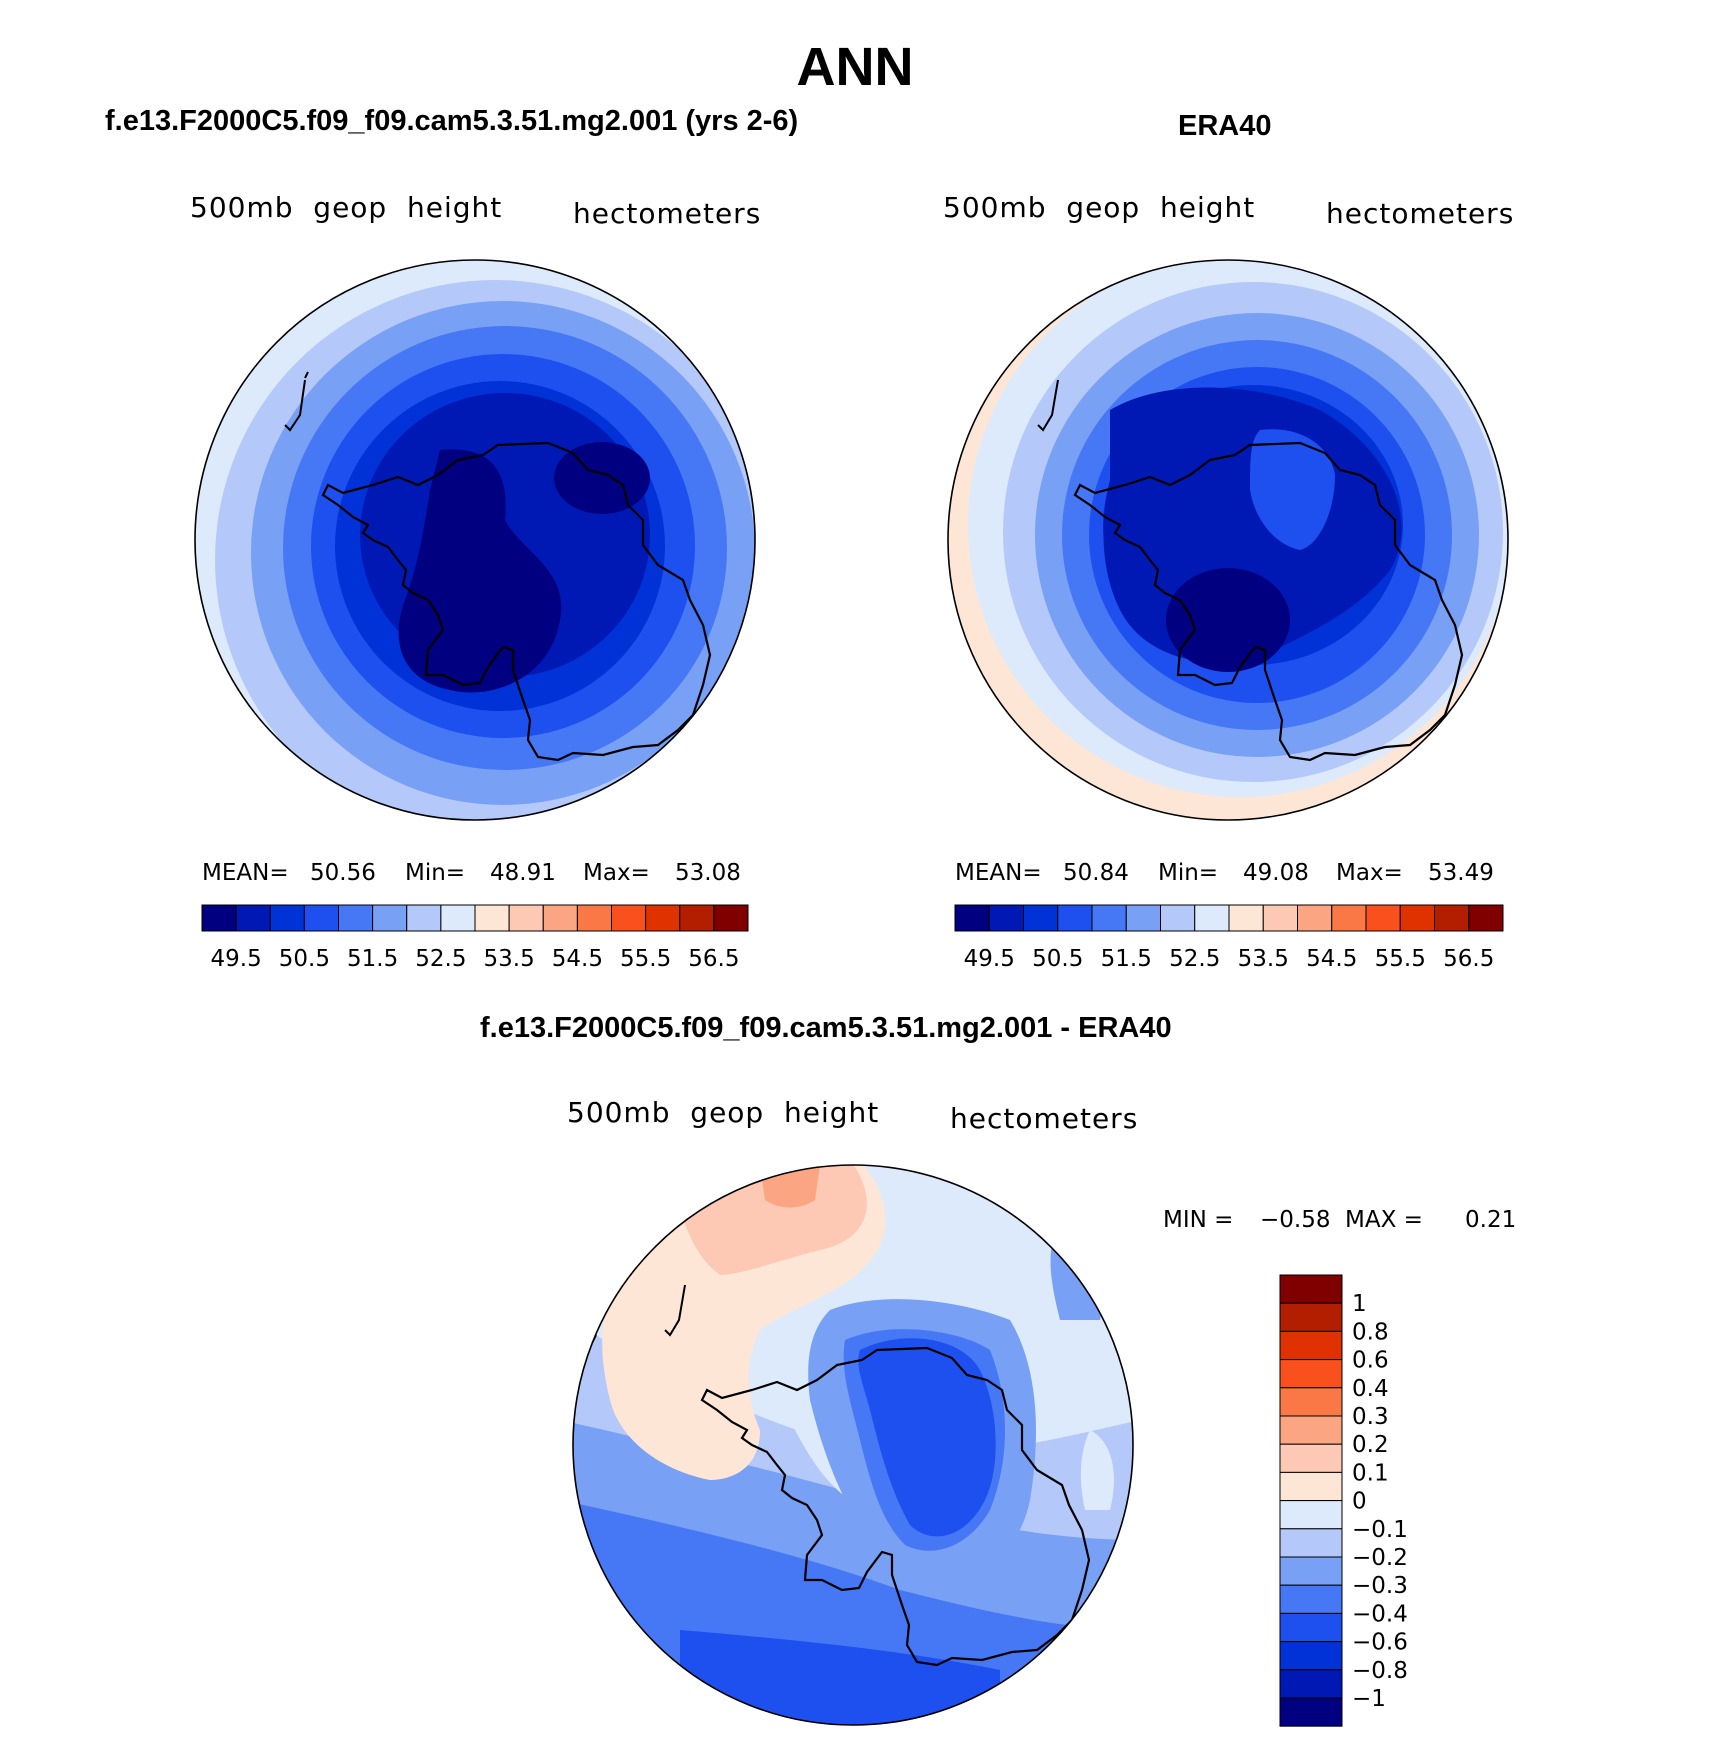 Image resolution: width=1710 pixels, height=1740 pixels. What do you see at coordinates (1380, 1671) in the screenshot?
I see `diff-colorbar-tick-label: −0.8` at bounding box center [1380, 1671].